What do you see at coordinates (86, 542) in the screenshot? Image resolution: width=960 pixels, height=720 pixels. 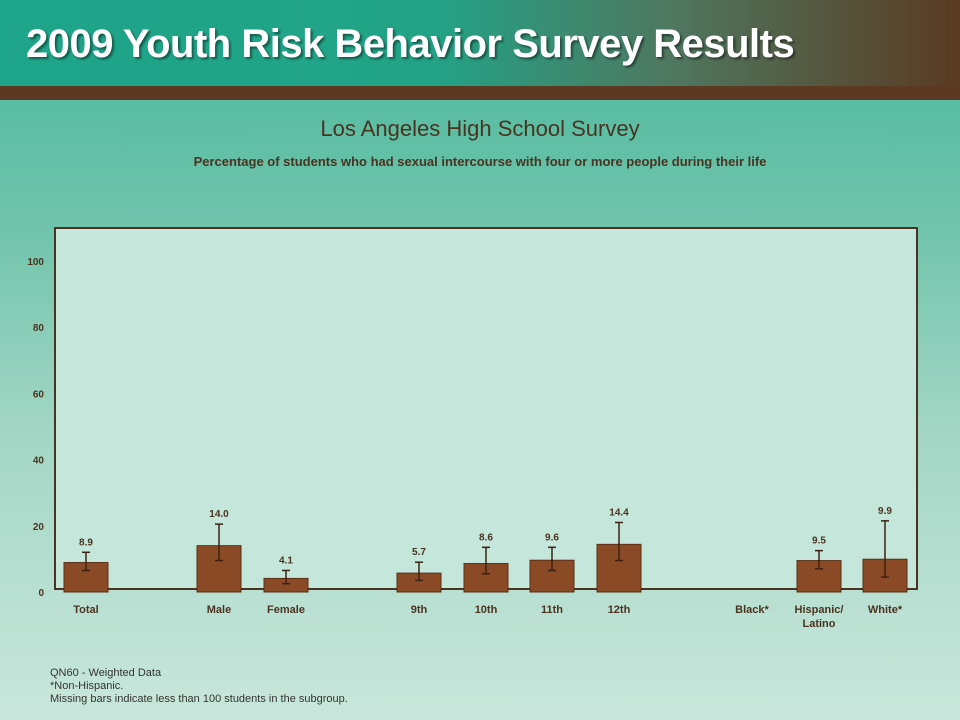 I see `data-label: 8.9` at bounding box center [86, 542].